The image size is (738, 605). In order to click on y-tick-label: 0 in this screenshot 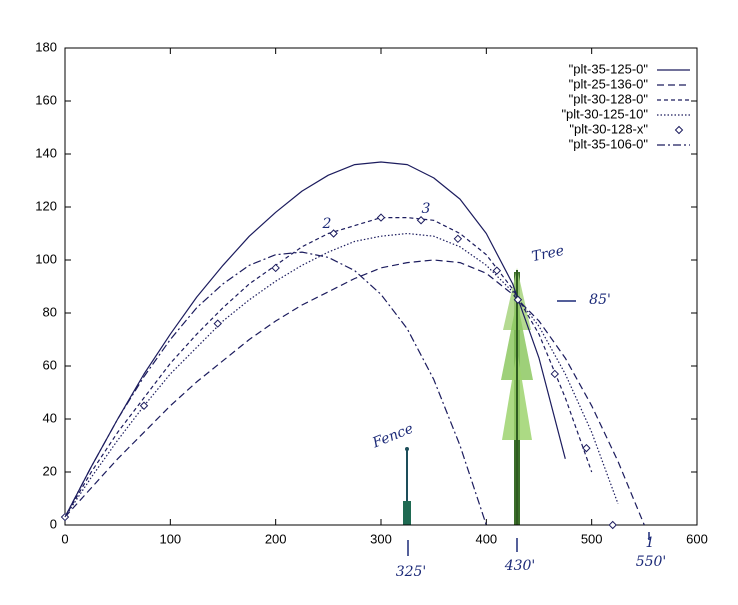, I will do `click(53, 523)`.